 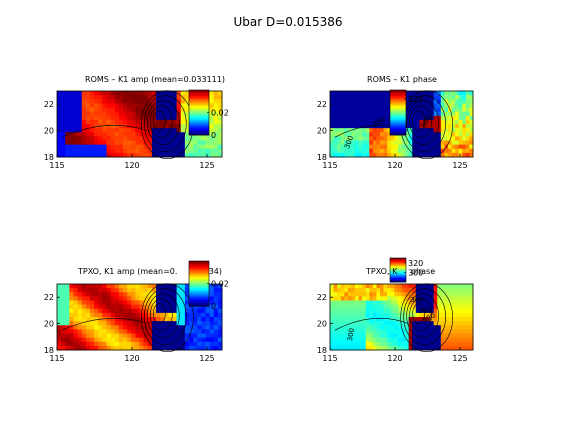 I want to click on x-tick-label: 125, so click(x=459, y=165).